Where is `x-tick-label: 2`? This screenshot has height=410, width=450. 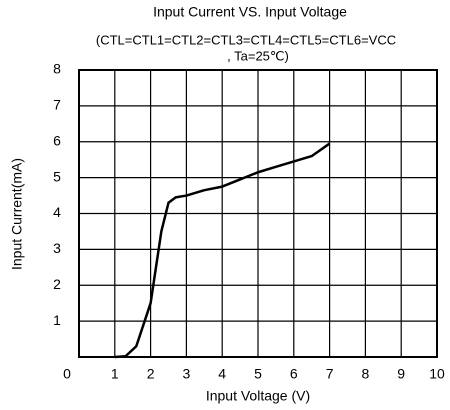
x-tick-label: 2 is located at coordinates (151, 374).